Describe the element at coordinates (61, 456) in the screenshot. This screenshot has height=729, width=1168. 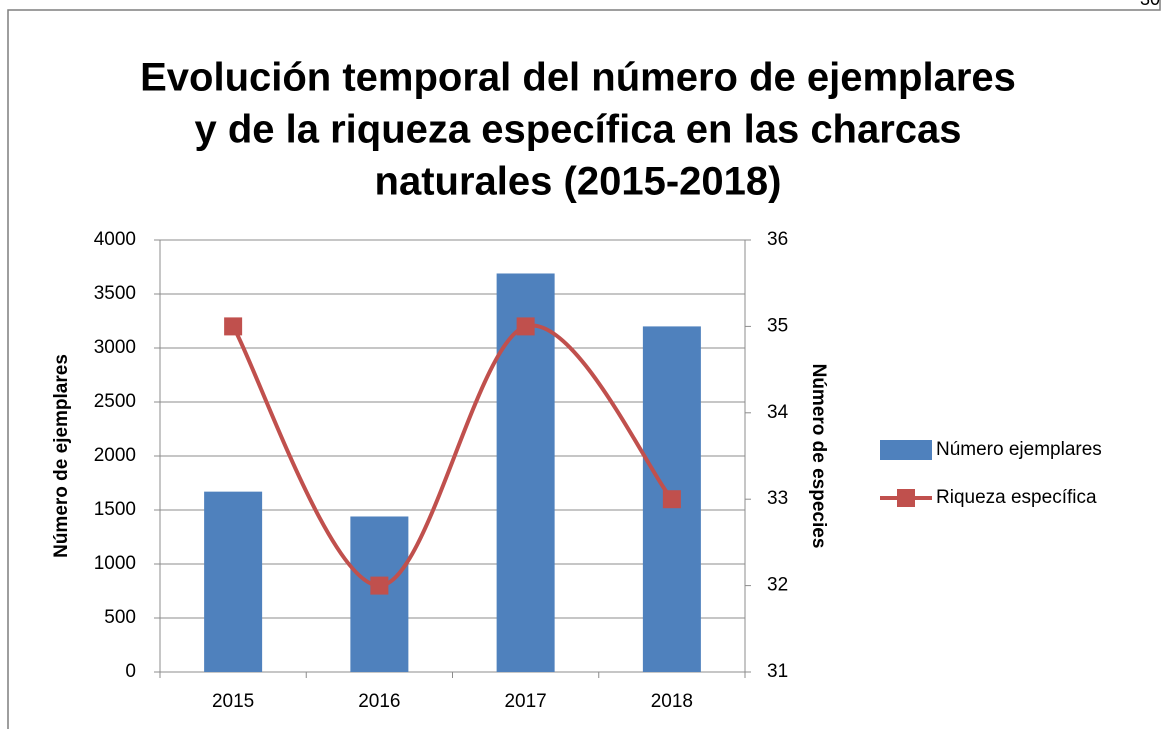
I see `y-axis-label: Número de ejemplares` at that location.